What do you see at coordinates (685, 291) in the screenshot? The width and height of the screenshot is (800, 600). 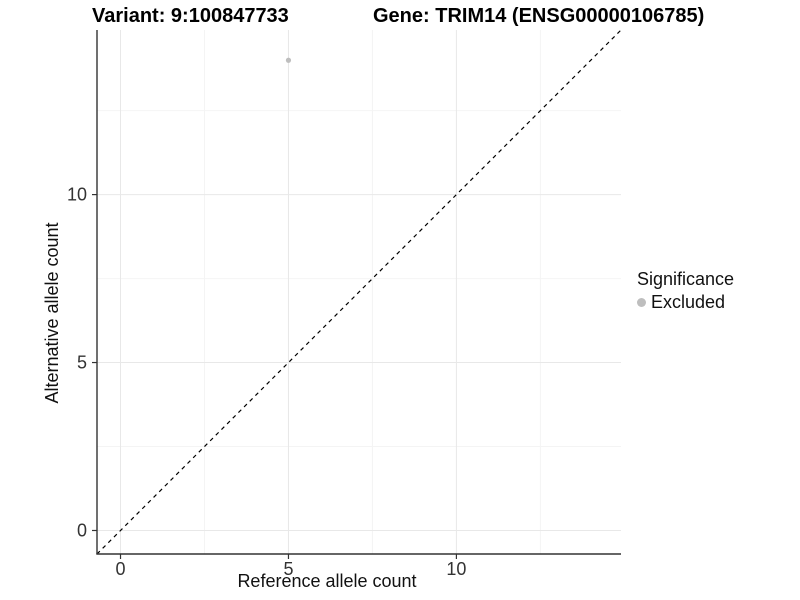 I see `legend: Significance Excluded` at bounding box center [685, 291].